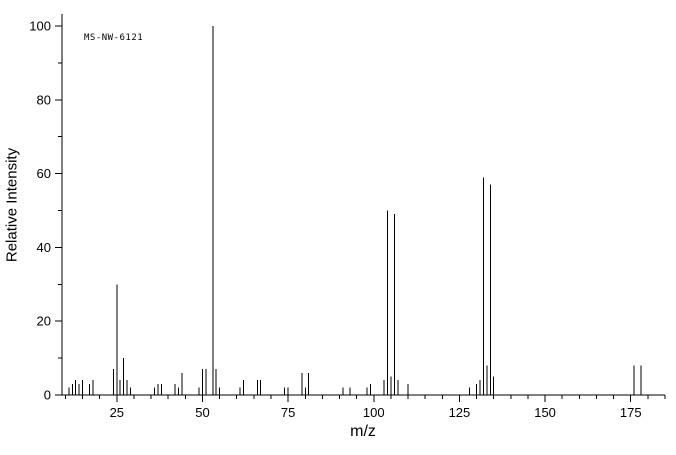 The width and height of the screenshot is (676, 455). Describe the element at coordinates (460, 412) in the screenshot. I see `x-tick-label: 125` at that location.